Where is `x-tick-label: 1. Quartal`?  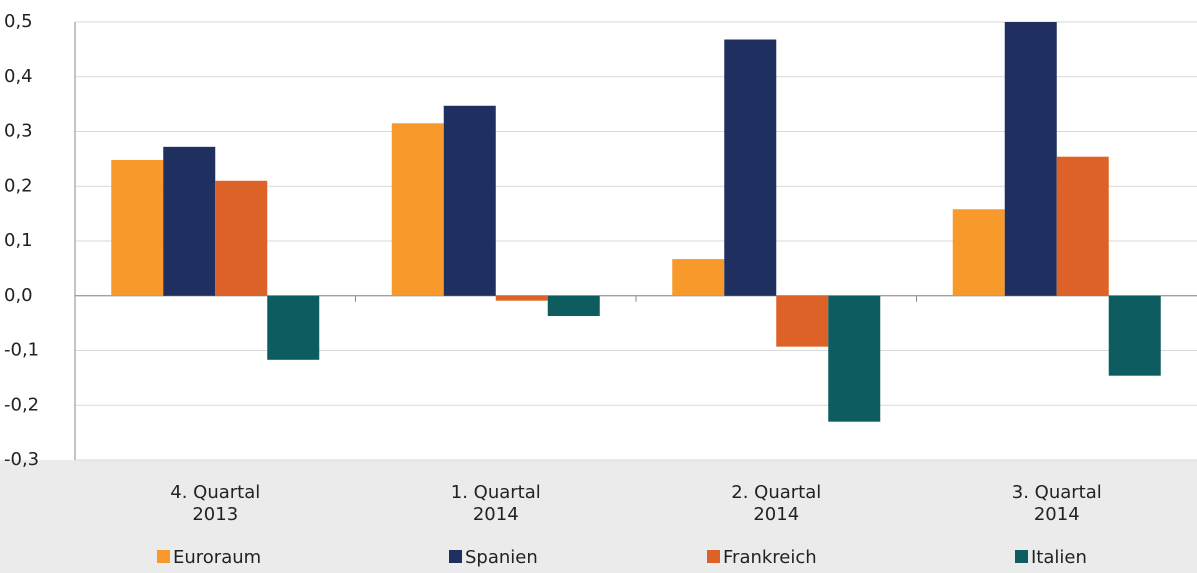 x-tick-label: 1. Quartal is located at coordinates (496, 492).